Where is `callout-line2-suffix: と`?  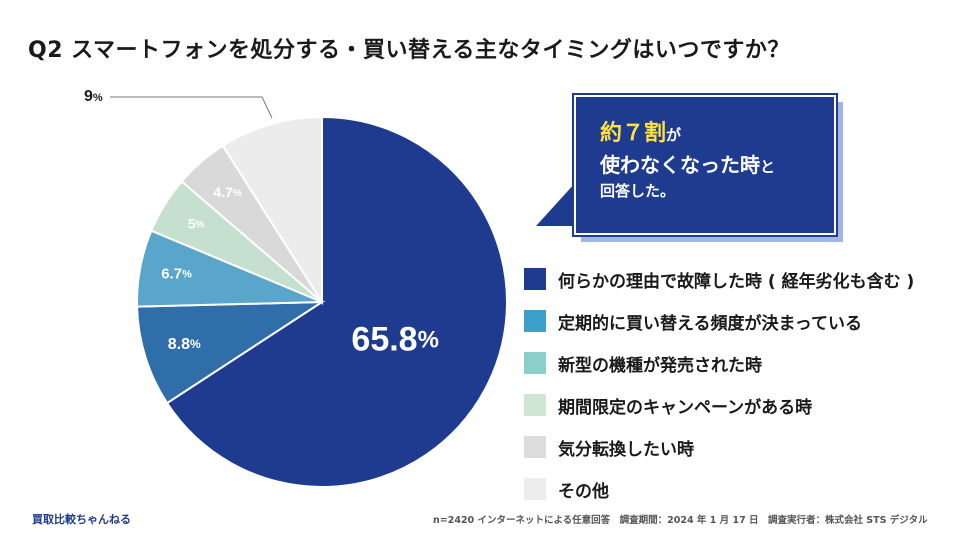 callout-line2-suffix: と is located at coordinates (768, 167).